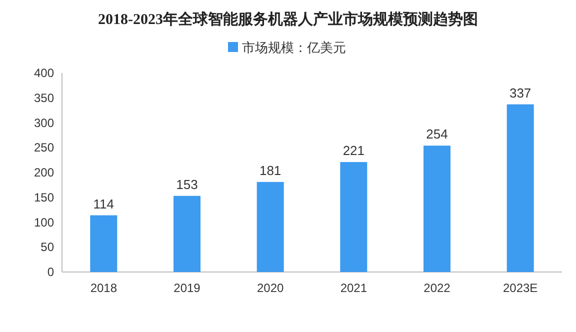 The width and height of the screenshot is (576, 332). Describe the element at coordinates (353, 150) in the screenshot. I see `data-label: 221` at that location.